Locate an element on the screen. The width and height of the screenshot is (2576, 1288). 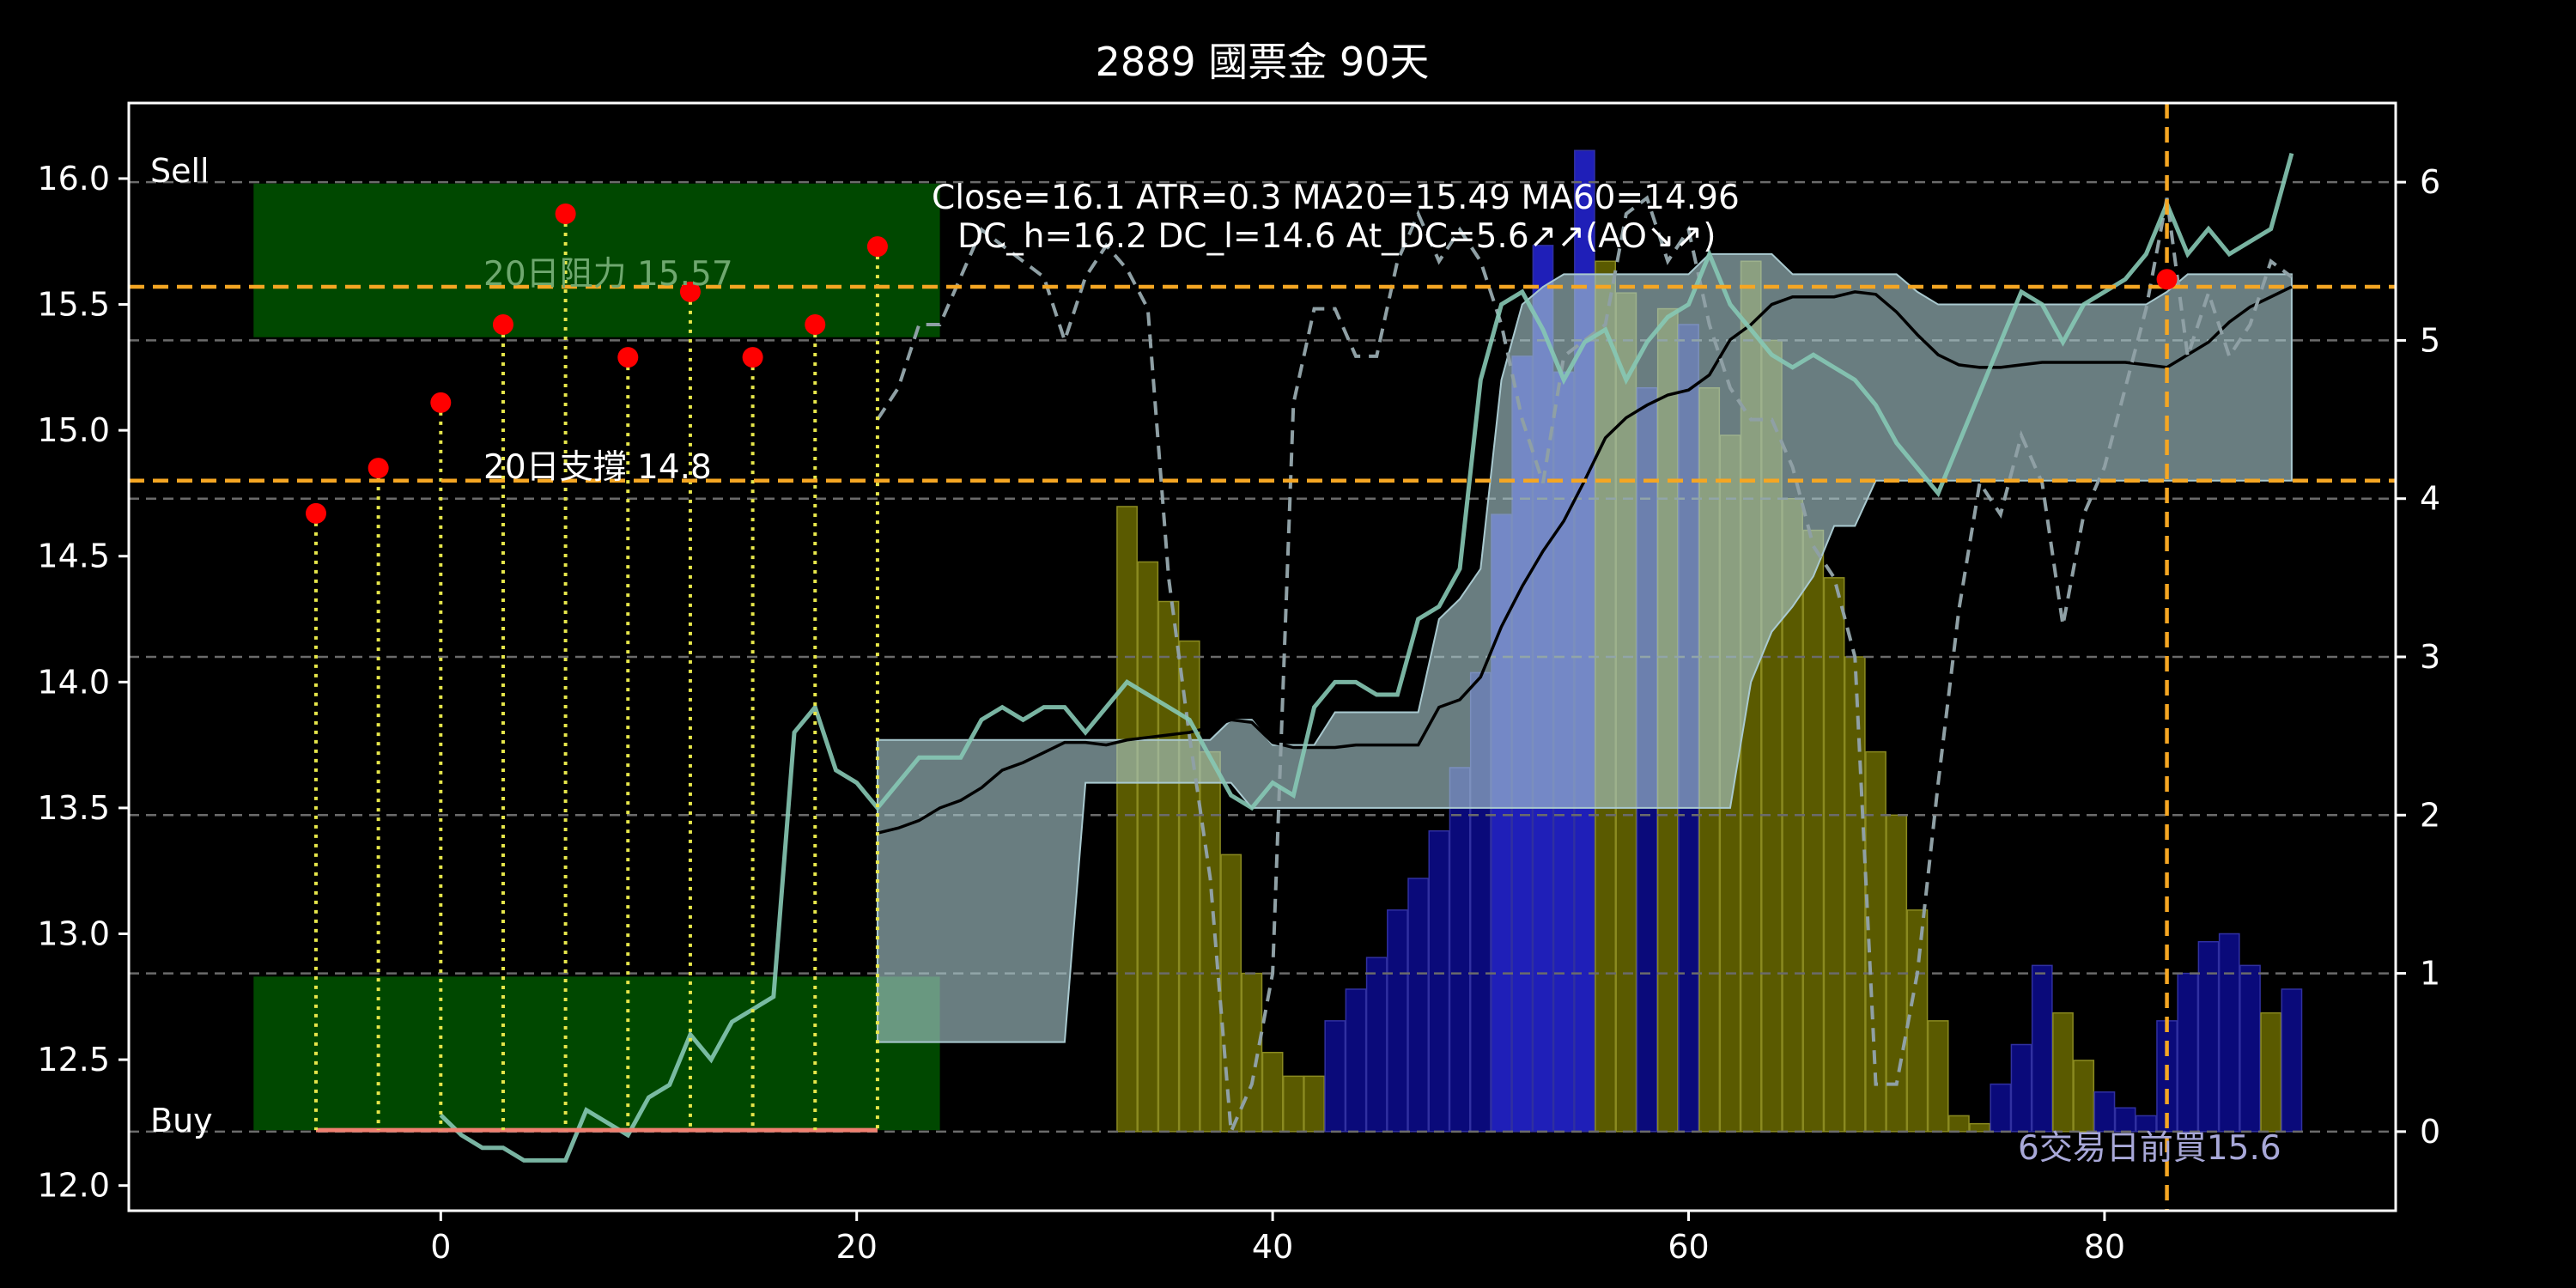
x-tick-label: 0 is located at coordinates (441, 1247).